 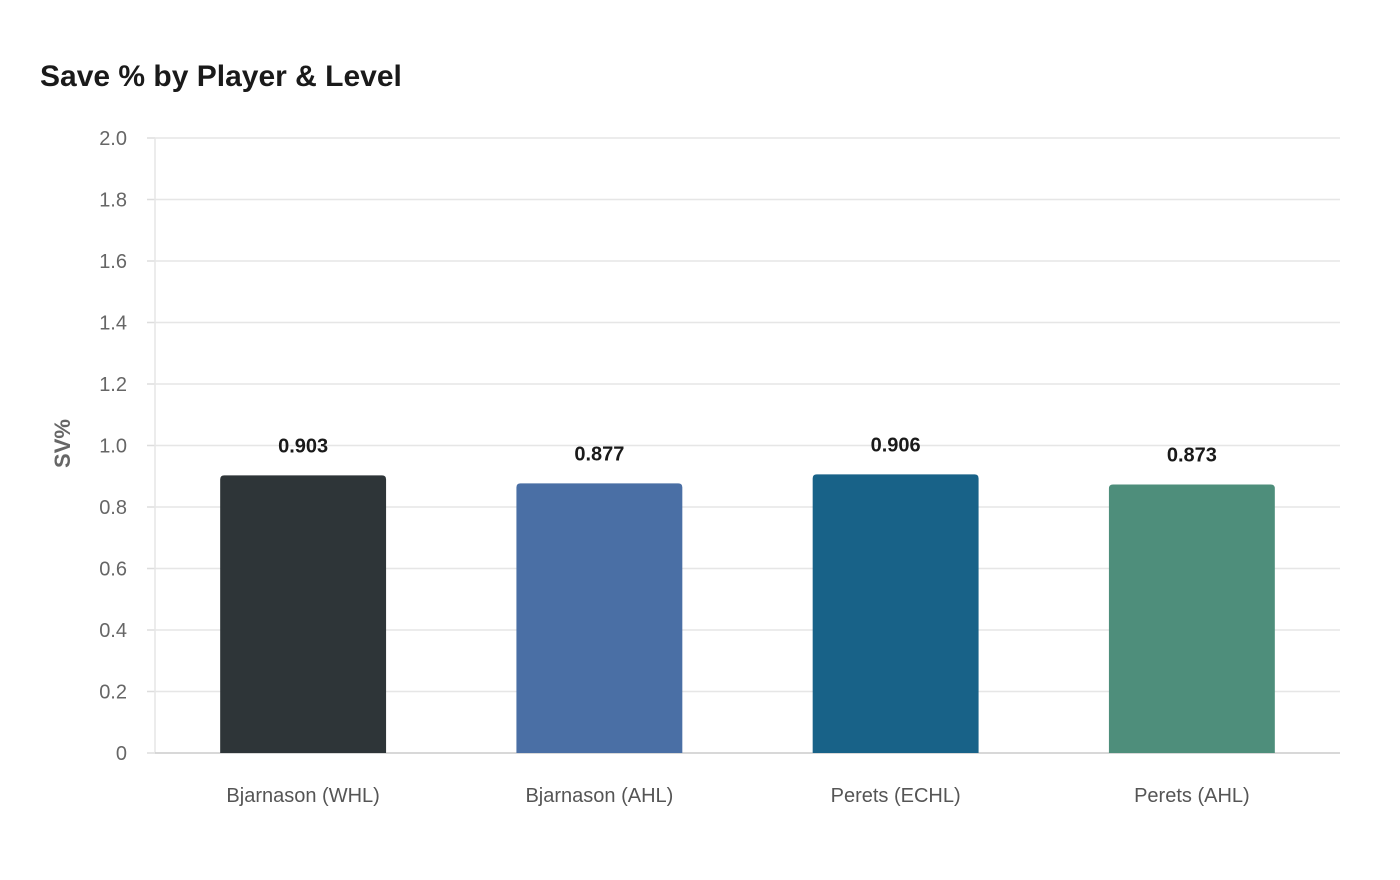 What do you see at coordinates (121, 754) in the screenshot?
I see `y-tick-label: 0` at bounding box center [121, 754].